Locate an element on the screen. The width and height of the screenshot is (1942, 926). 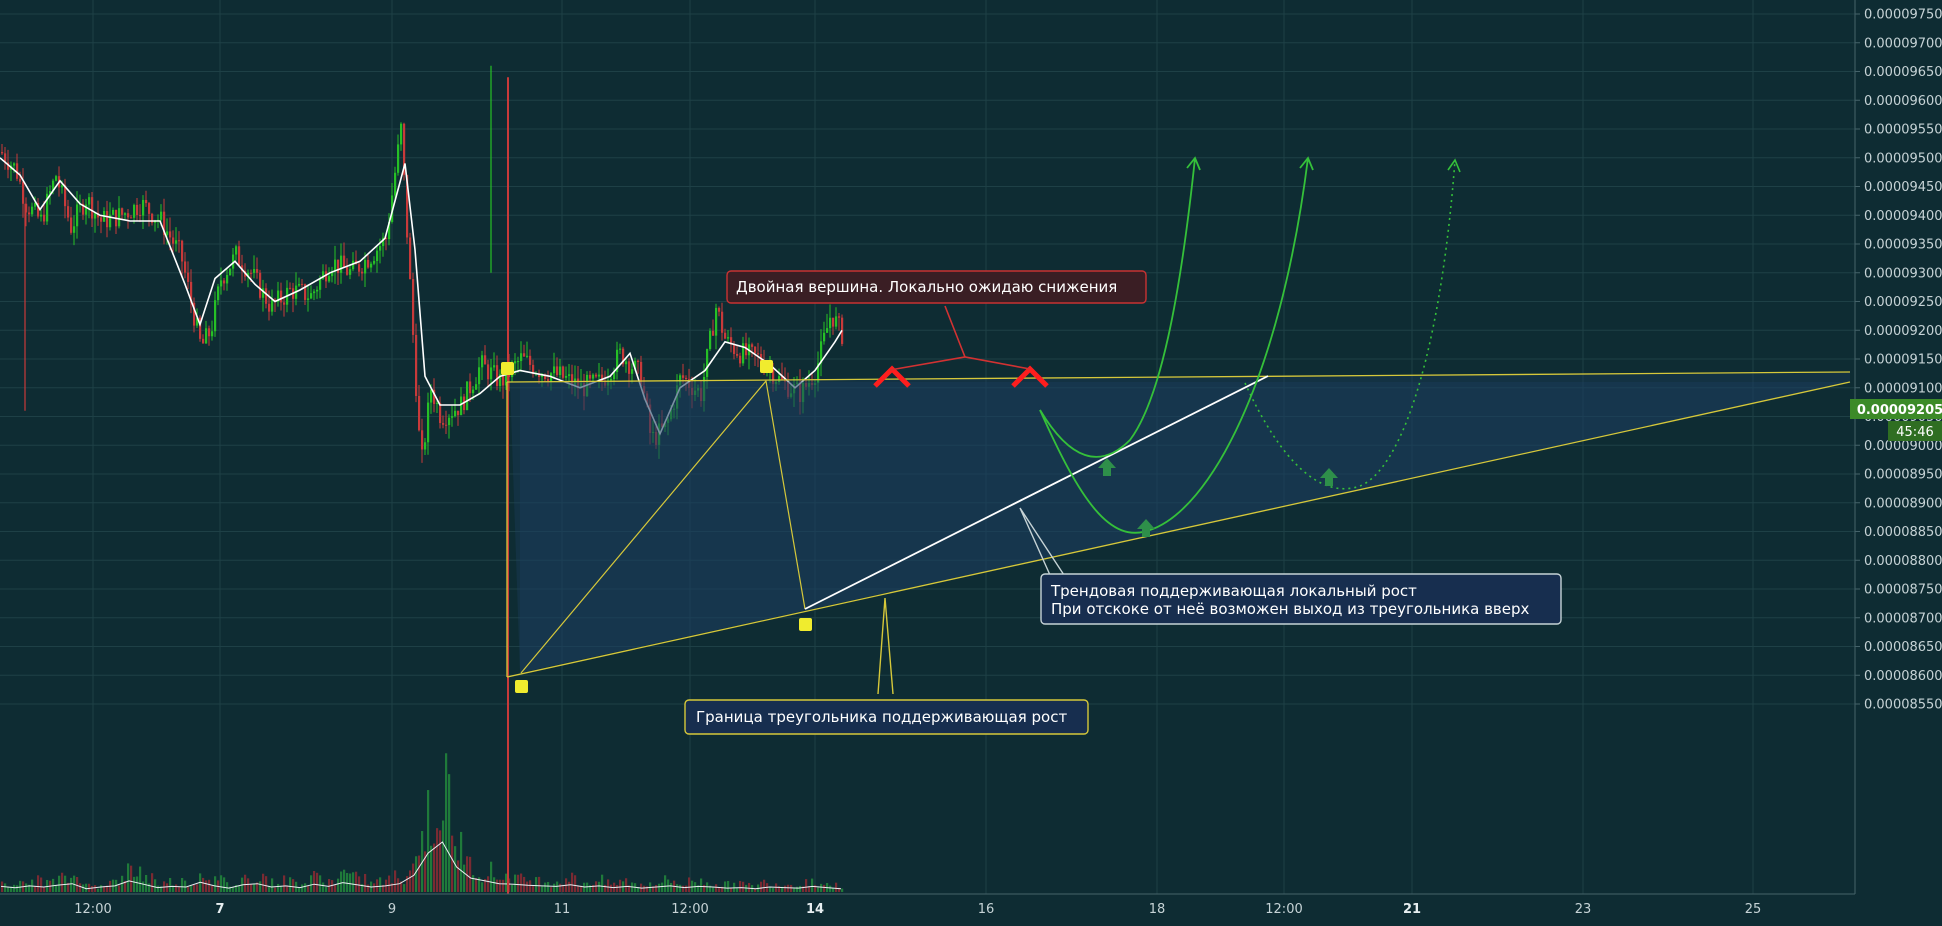
last-price-badge: 0.00009205 45:46 is located at coordinates (1896, 420).